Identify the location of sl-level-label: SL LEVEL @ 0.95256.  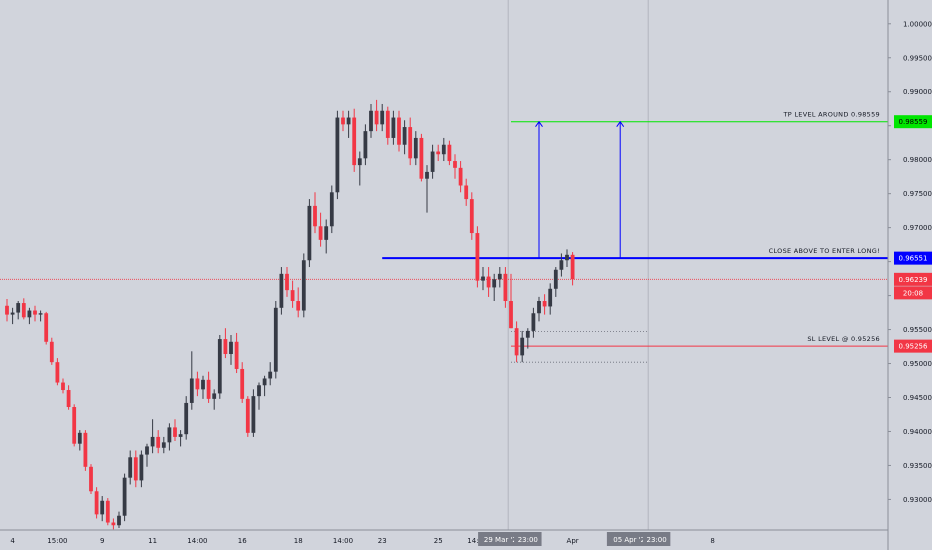
(843, 339).